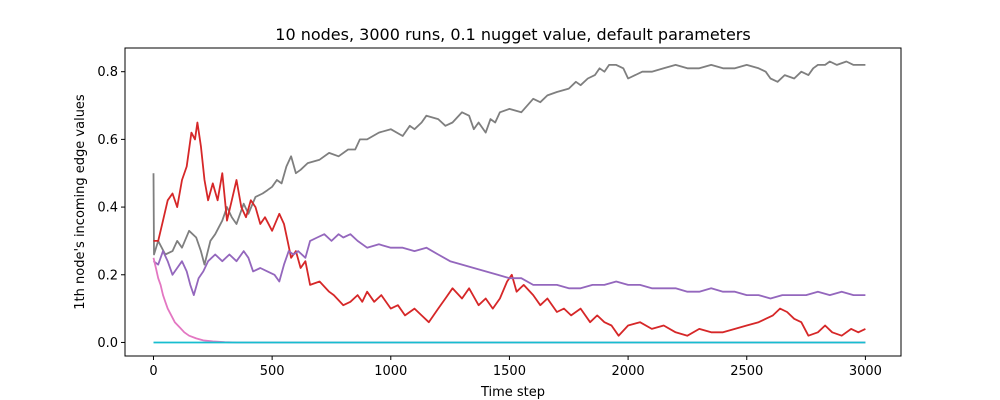 This screenshot has height=400, width=1000. Describe the element at coordinates (107, 72) in the screenshot. I see `y-tick-label: 0.8` at that location.